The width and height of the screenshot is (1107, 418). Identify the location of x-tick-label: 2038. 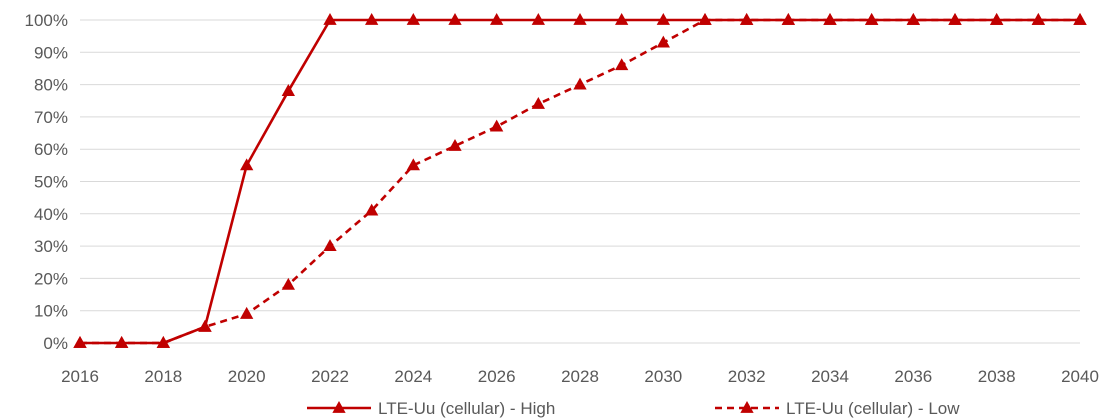
(997, 376).